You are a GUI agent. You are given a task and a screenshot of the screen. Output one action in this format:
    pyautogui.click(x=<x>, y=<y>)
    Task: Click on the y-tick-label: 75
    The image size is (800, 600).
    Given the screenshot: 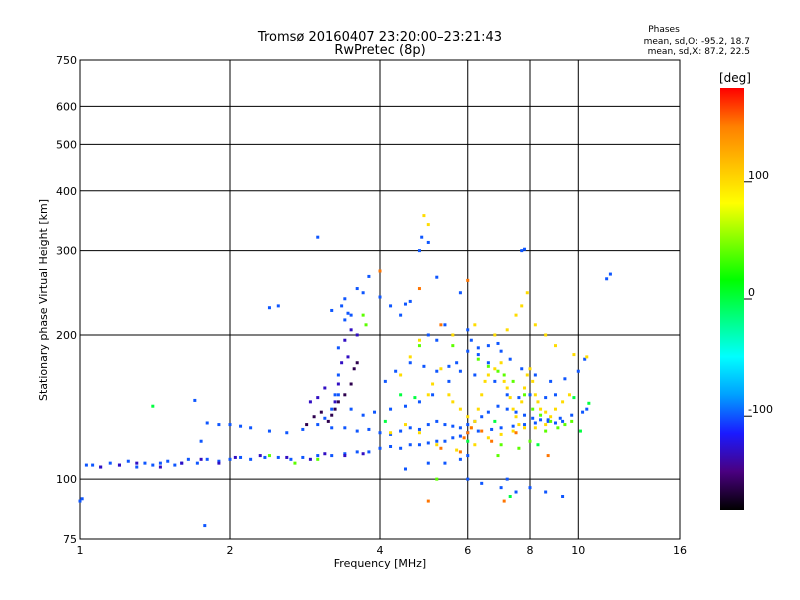 What is the action you would take?
    pyautogui.click(x=70, y=539)
    